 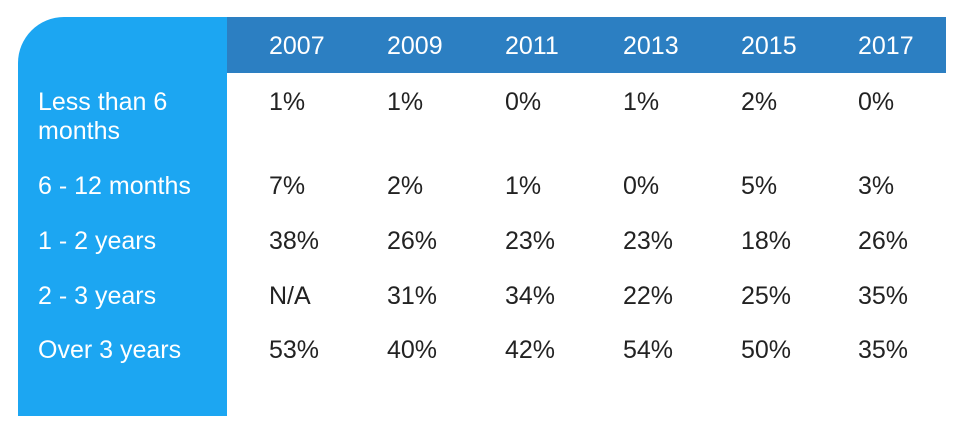 What do you see at coordinates (766, 350) in the screenshot?
I see `table-cell: 50%` at bounding box center [766, 350].